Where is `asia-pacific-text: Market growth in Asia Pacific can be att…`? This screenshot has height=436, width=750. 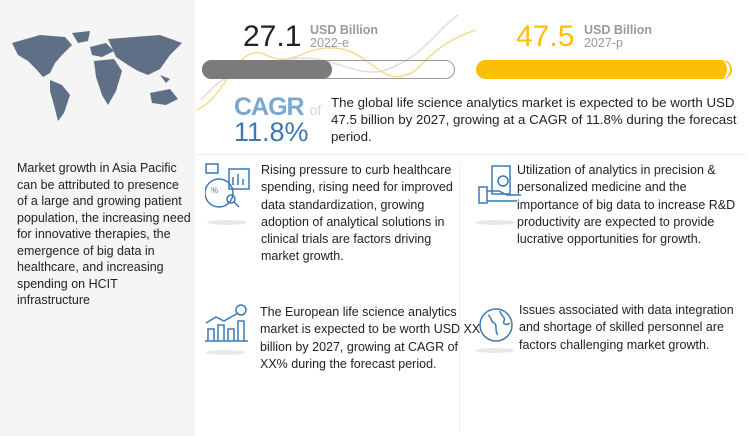
asia-pacific-text: Market growth in Asia Pacific can be att… is located at coordinates (104, 234).